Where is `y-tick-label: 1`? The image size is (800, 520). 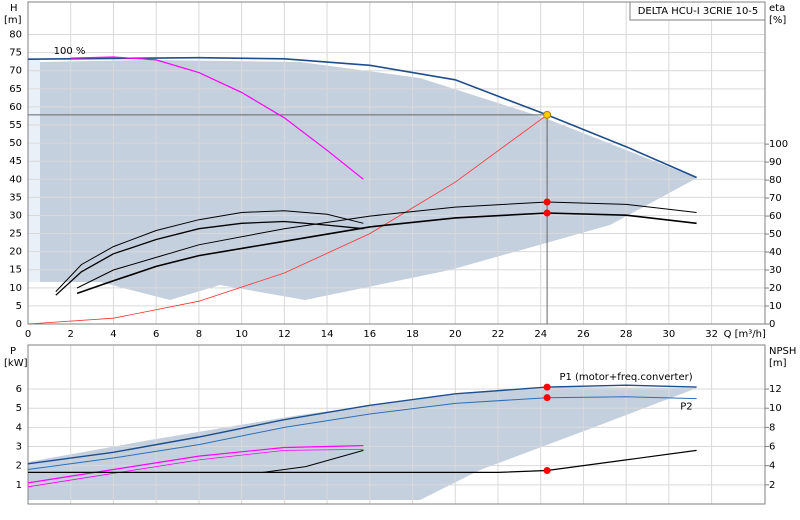 y-tick-label: 1 is located at coordinates (19, 485).